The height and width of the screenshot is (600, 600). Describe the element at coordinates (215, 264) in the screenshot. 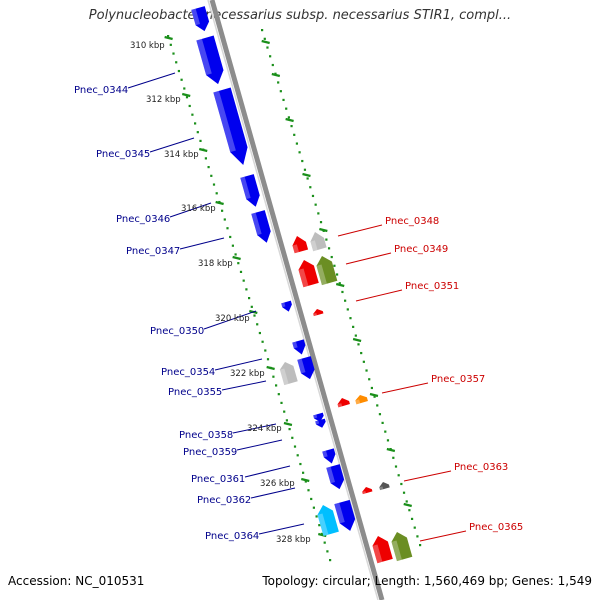

I see `scale-label: 318 kbp` at that location.